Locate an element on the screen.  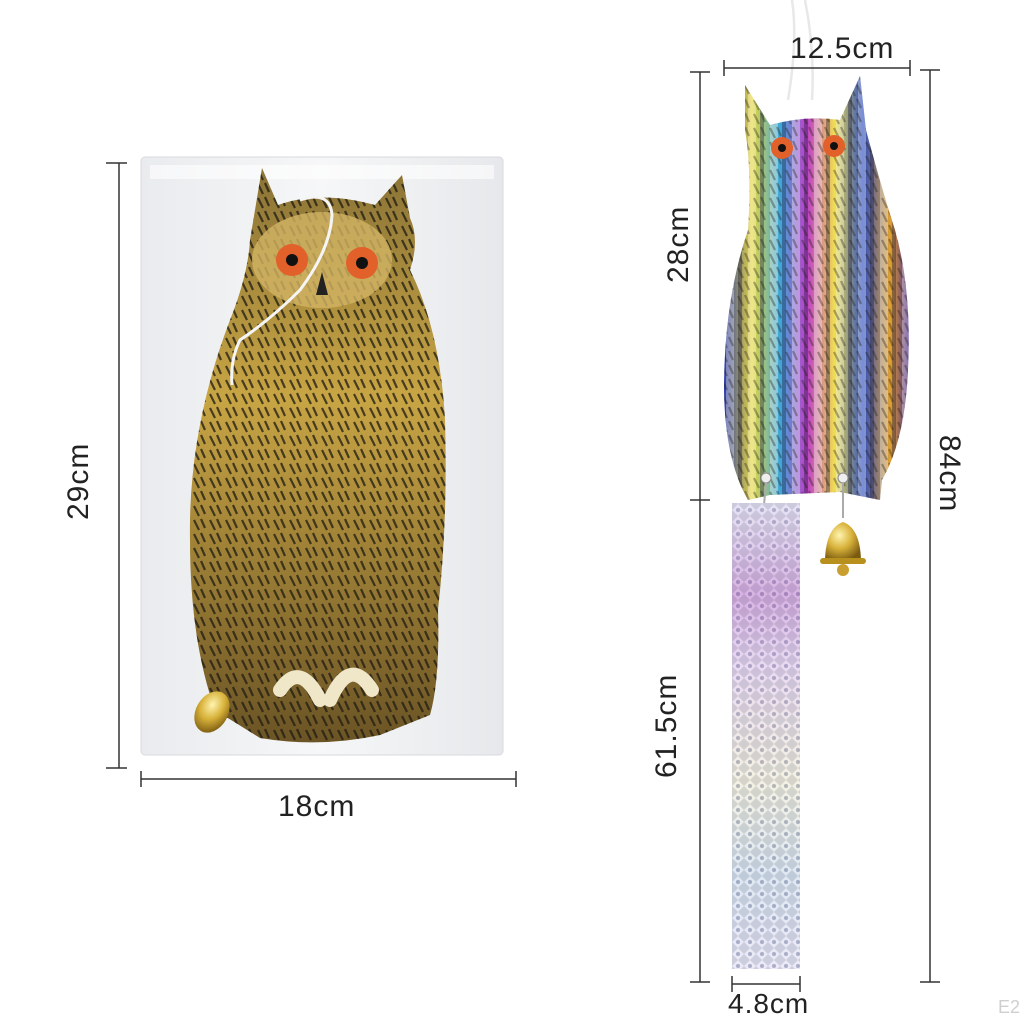
owl-width-label: 12.5cm is located at coordinates (842, 48).